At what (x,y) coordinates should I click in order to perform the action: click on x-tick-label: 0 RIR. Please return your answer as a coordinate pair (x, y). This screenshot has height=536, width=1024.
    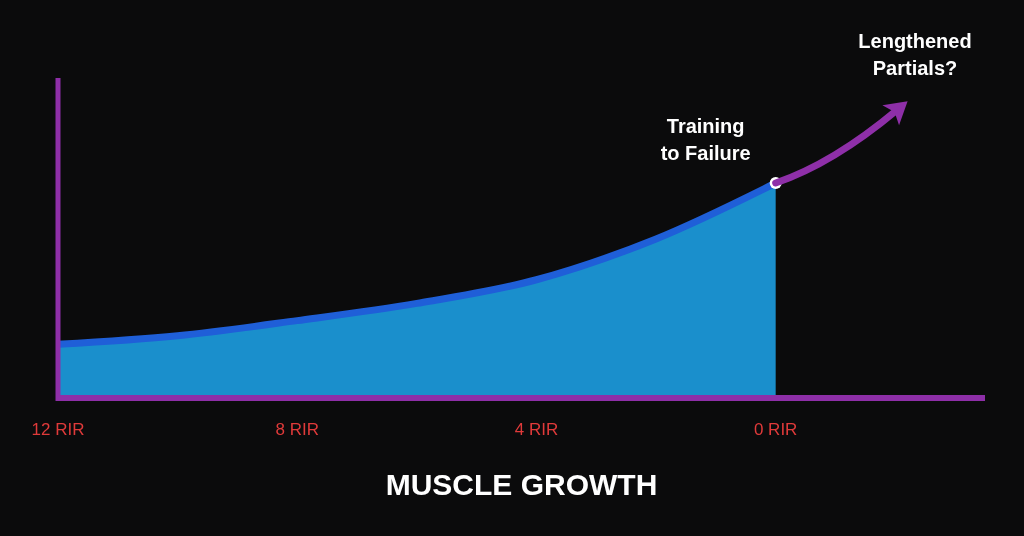
    Looking at the image, I should click on (775, 429).